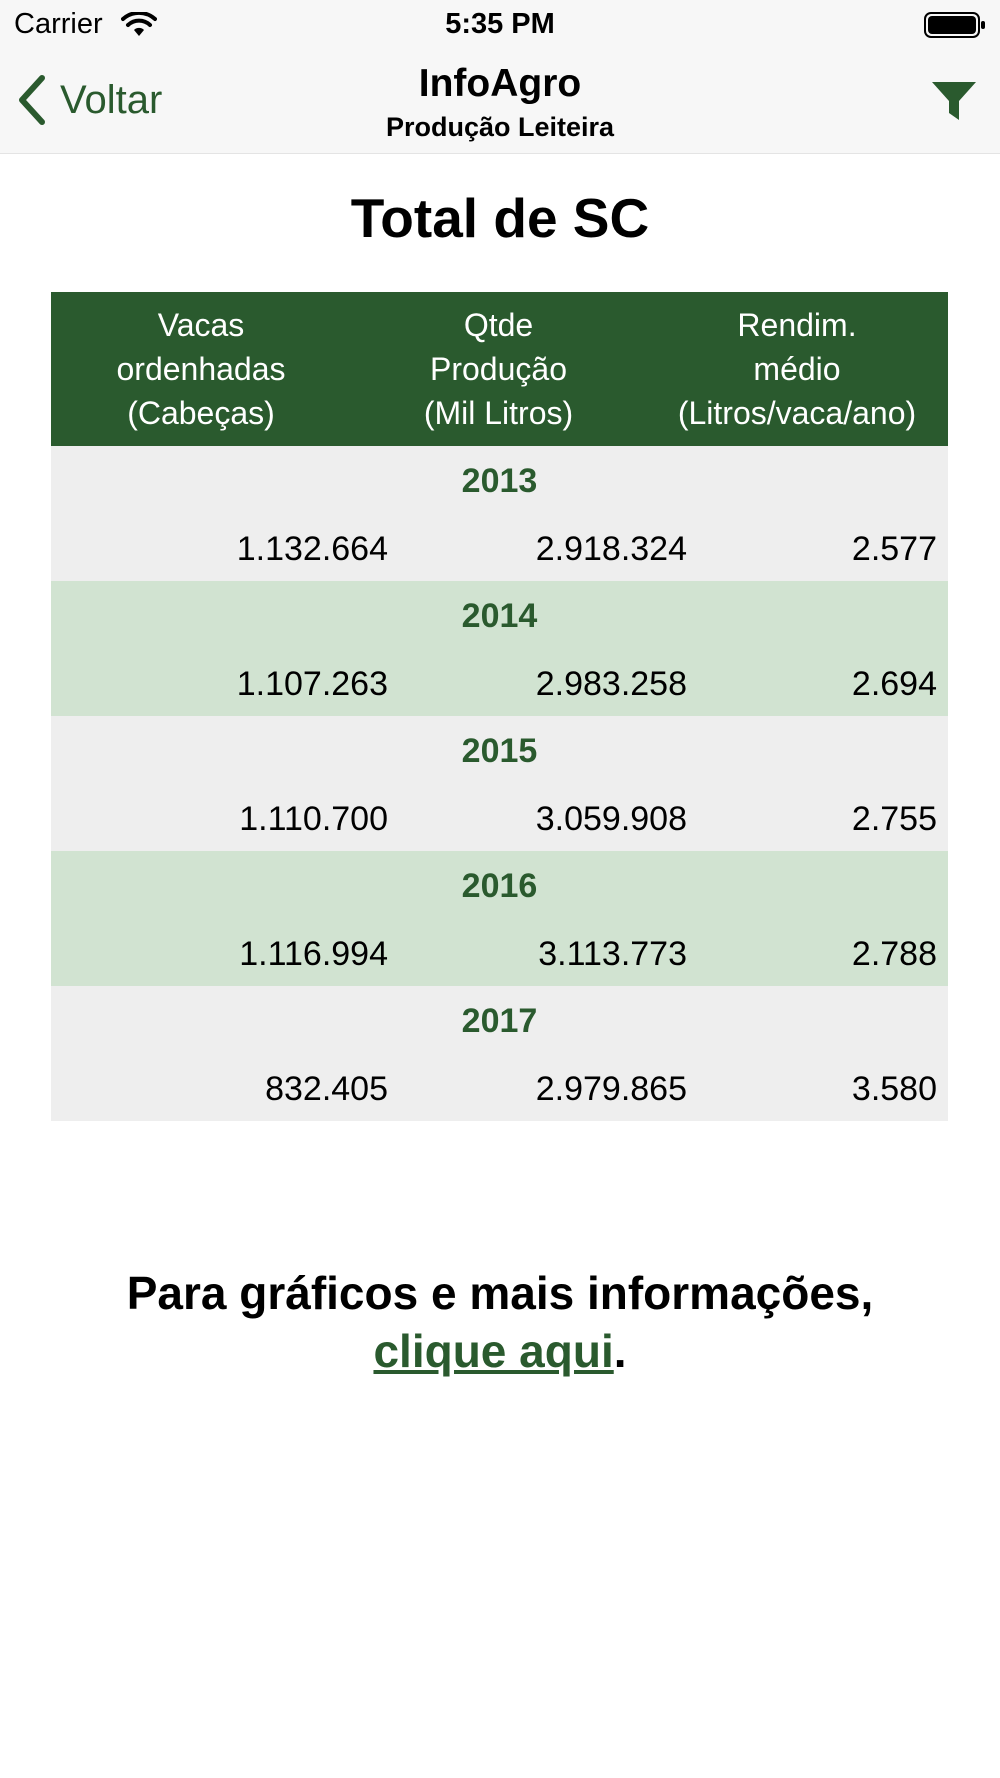  Describe the element at coordinates (499, 648) in the screenshot. I see `table-row: 2014 1.107.263 2.983.258 2.694` at that location.